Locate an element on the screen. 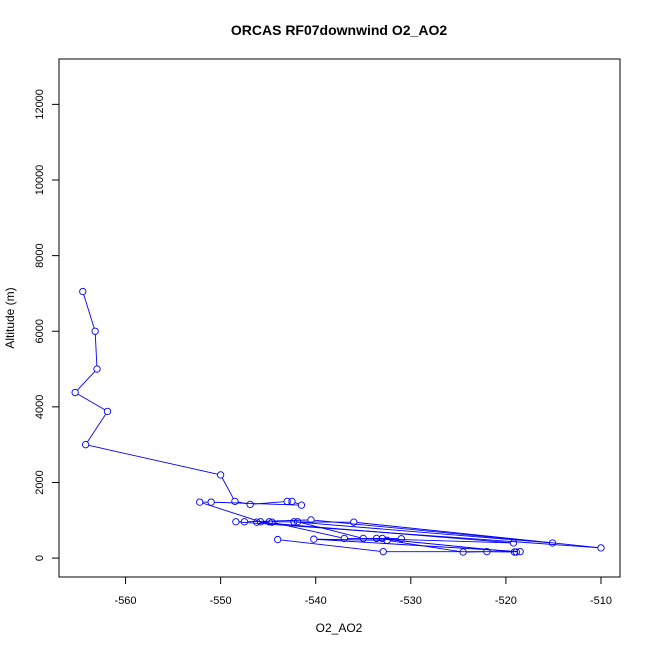 This screenshot has height=650, width=650. y-tick-label: 12000 is located at coordinates (40, 104).